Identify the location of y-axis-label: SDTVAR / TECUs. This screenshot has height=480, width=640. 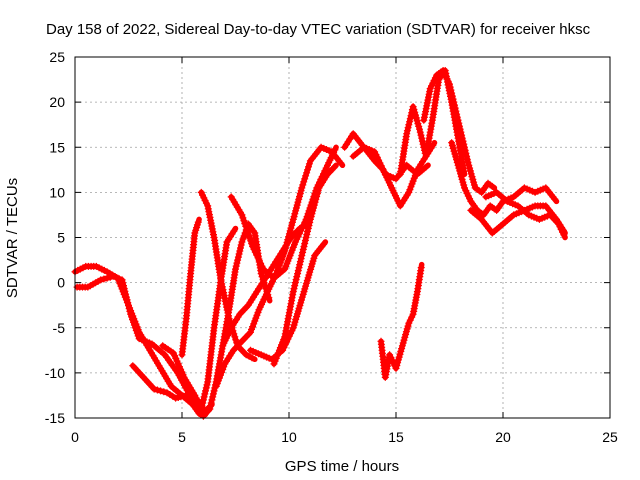
(12, 238).